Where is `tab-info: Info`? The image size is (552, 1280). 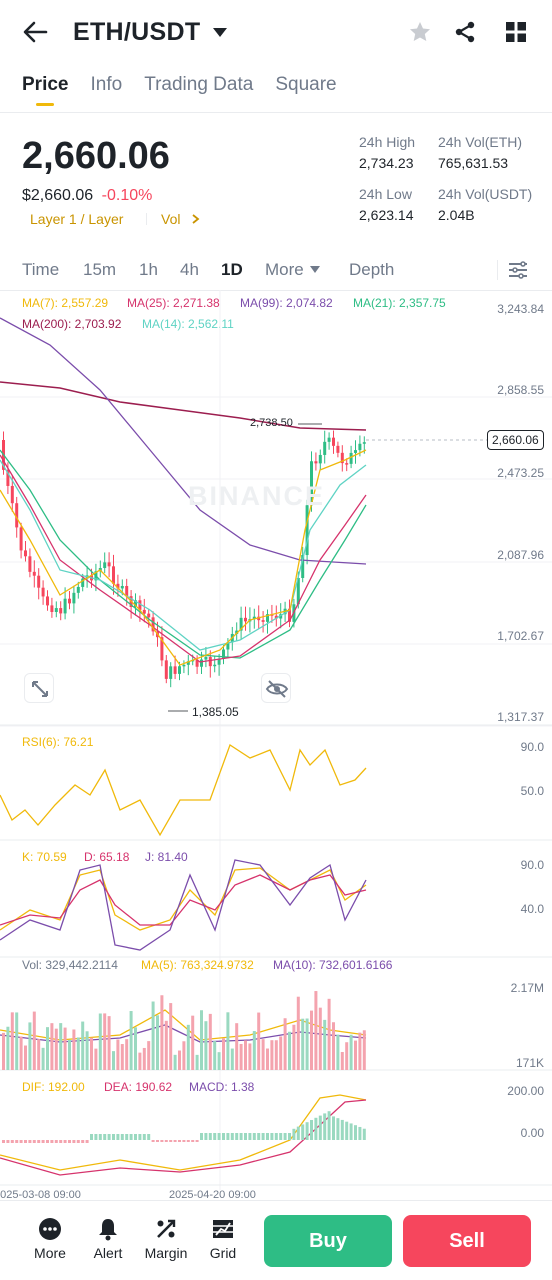
tab-info: Info is located at coordinates (106, 84).